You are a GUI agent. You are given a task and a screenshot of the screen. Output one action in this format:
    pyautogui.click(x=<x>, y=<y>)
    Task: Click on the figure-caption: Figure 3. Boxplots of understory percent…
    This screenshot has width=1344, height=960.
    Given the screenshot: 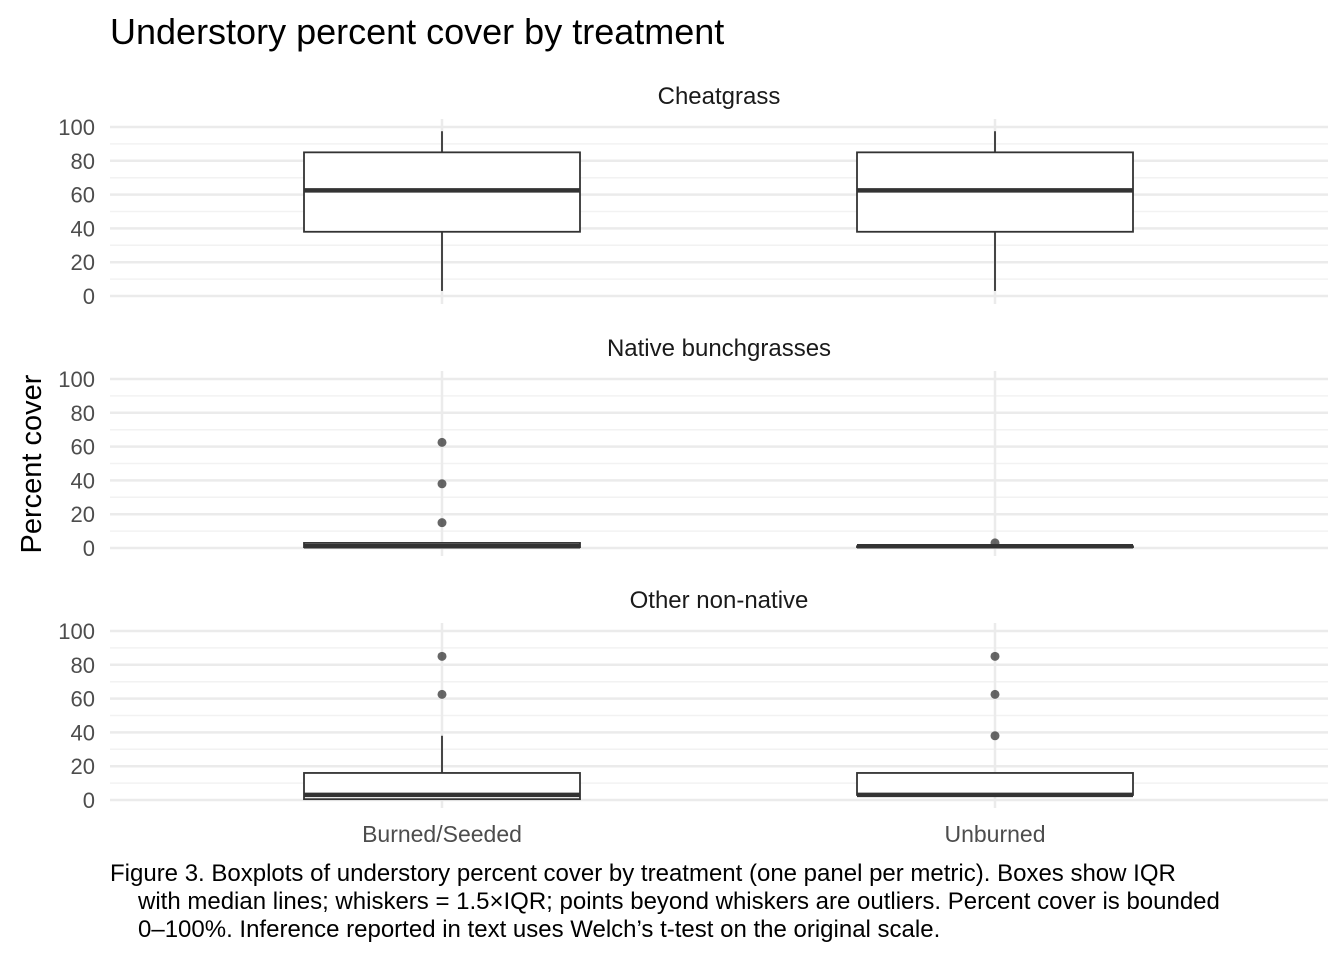 What is the action you would take?
    pyautogui.click(x=720, y=902)
    